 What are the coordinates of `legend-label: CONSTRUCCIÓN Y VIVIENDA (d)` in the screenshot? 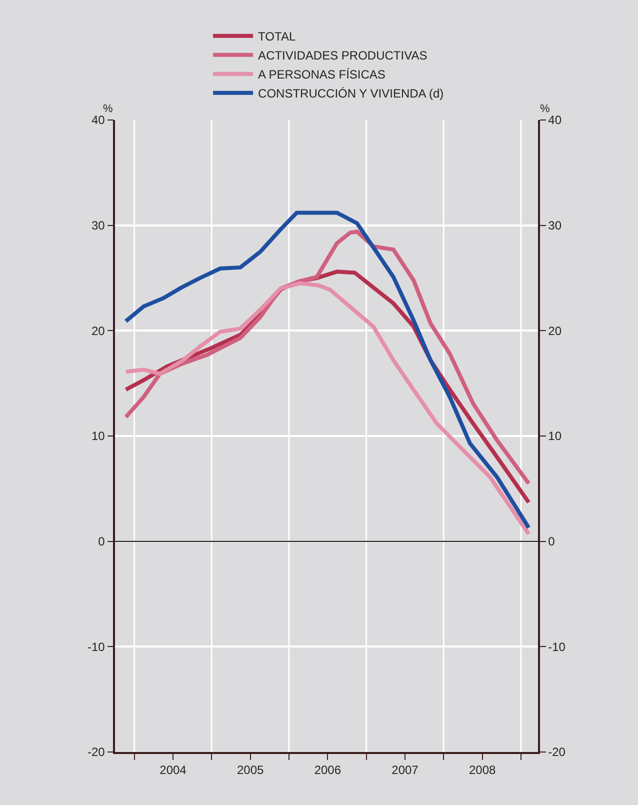 It's located at (351, 93).